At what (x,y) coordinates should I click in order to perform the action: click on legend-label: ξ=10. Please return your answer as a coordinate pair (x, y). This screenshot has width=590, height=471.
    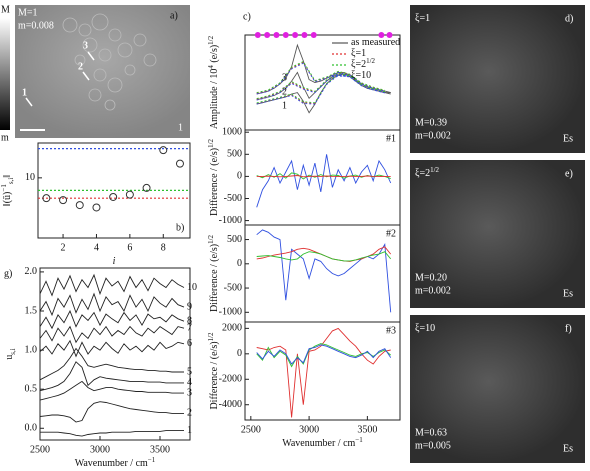
    Looking at the image, I should click on (361, 75).